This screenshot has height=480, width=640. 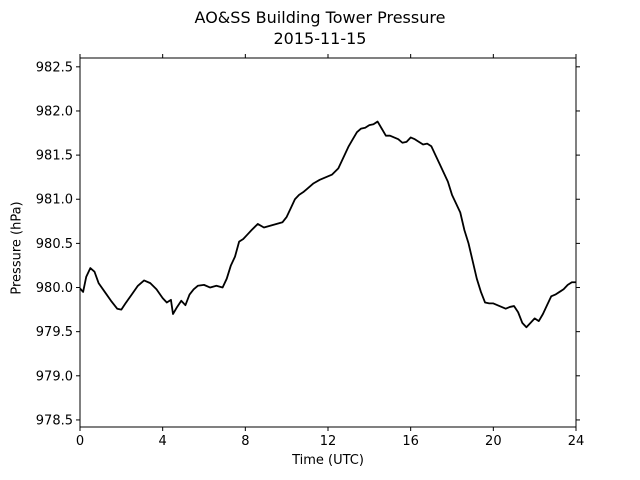 I want to click on y-tick-label: 978.5, so click(x=54, y=420).